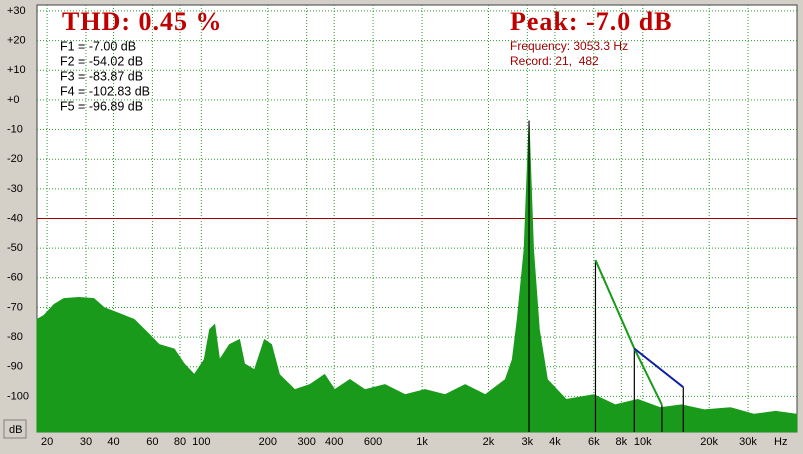 This screenshot has width=803, height=454. I want to click on y-tick-label: +0, so click(13, 100).